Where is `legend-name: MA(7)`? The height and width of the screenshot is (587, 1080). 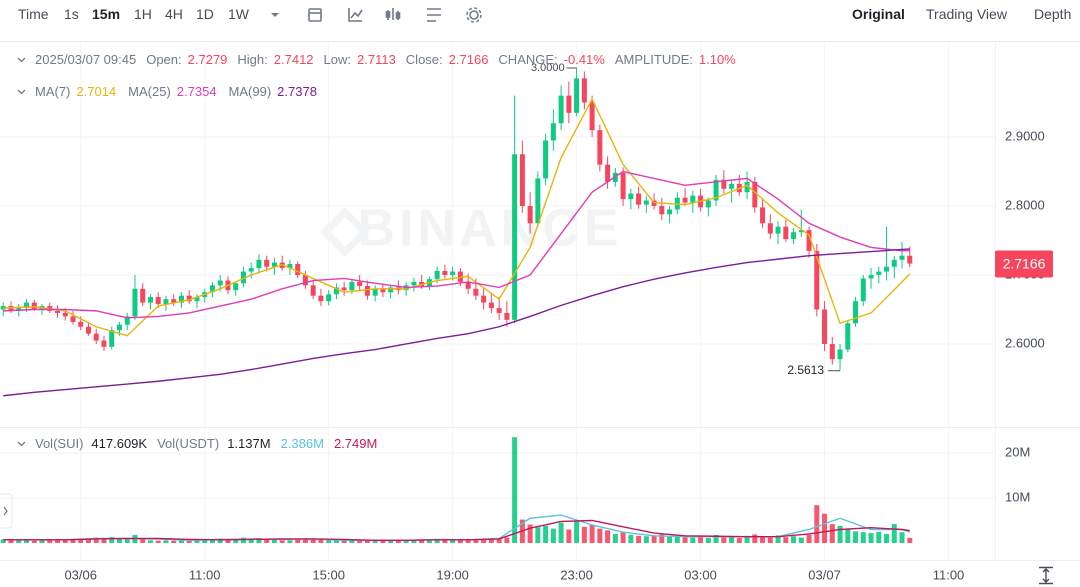 legend-name: MA(7) is located at coordinates (53, 91).